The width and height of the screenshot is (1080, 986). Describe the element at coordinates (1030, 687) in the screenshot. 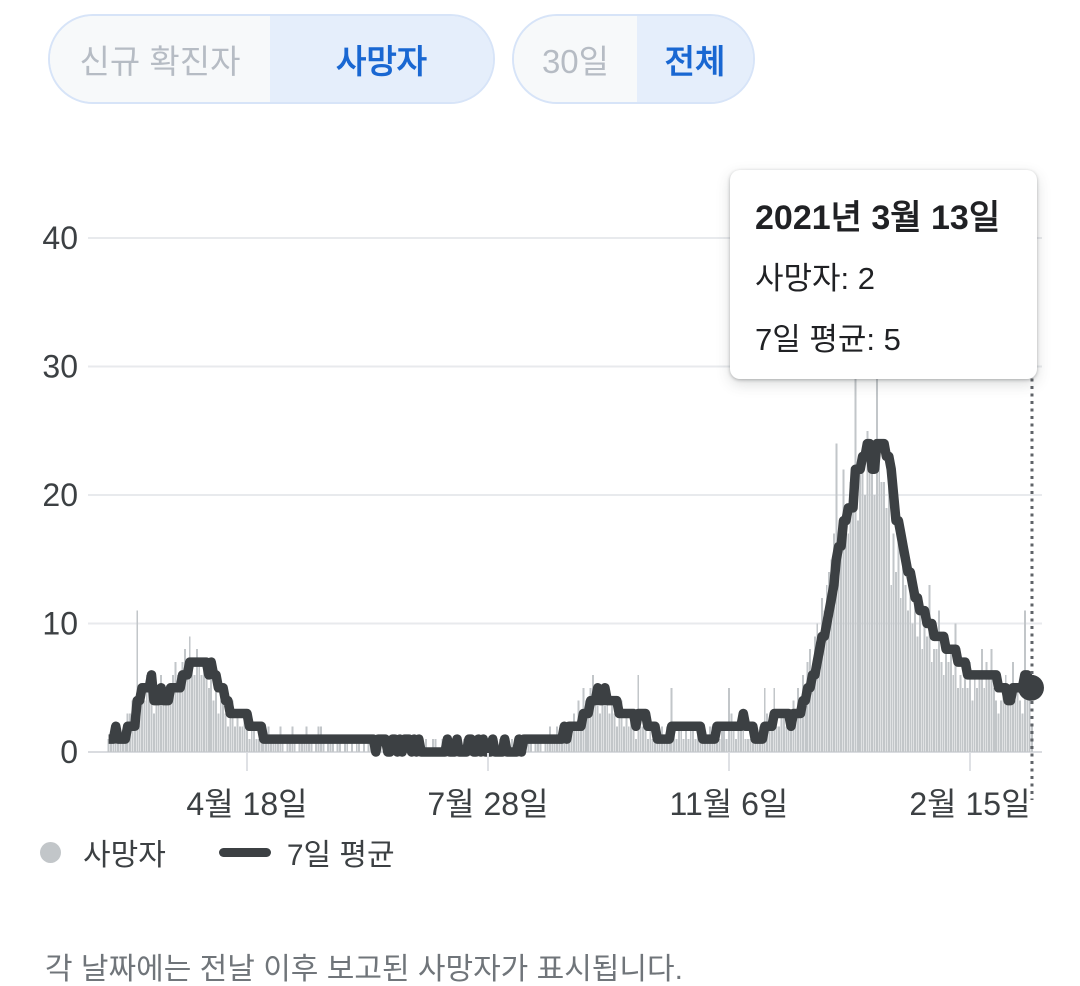

I see `avg-line-end-dot` at that location.